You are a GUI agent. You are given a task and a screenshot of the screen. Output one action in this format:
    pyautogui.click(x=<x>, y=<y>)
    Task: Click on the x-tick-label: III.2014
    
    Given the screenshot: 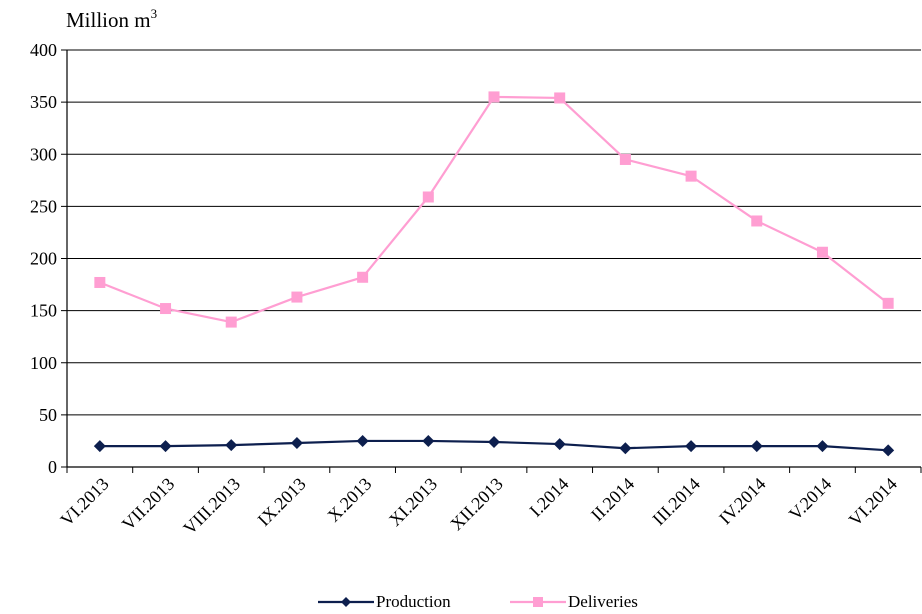 What is the action you would take?
    pyautogui.click(x=675, y=501)
    